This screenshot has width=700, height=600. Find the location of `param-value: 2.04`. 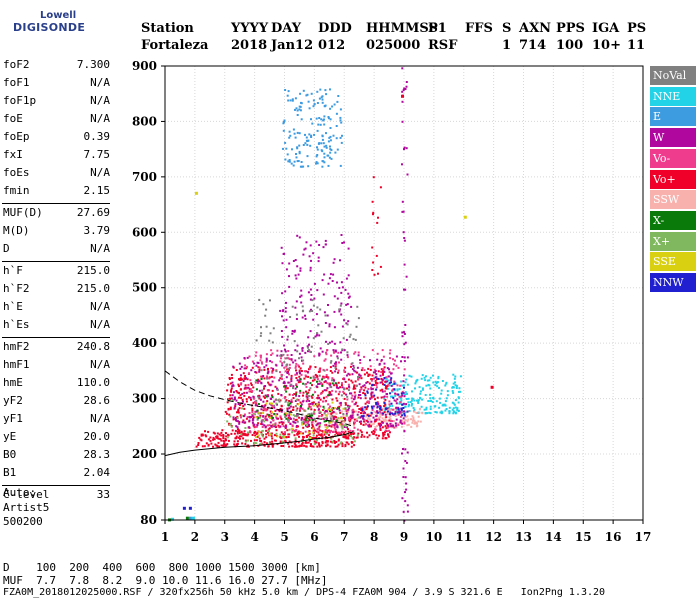

param-value: 2.04 is located at coordinates (97, 472).